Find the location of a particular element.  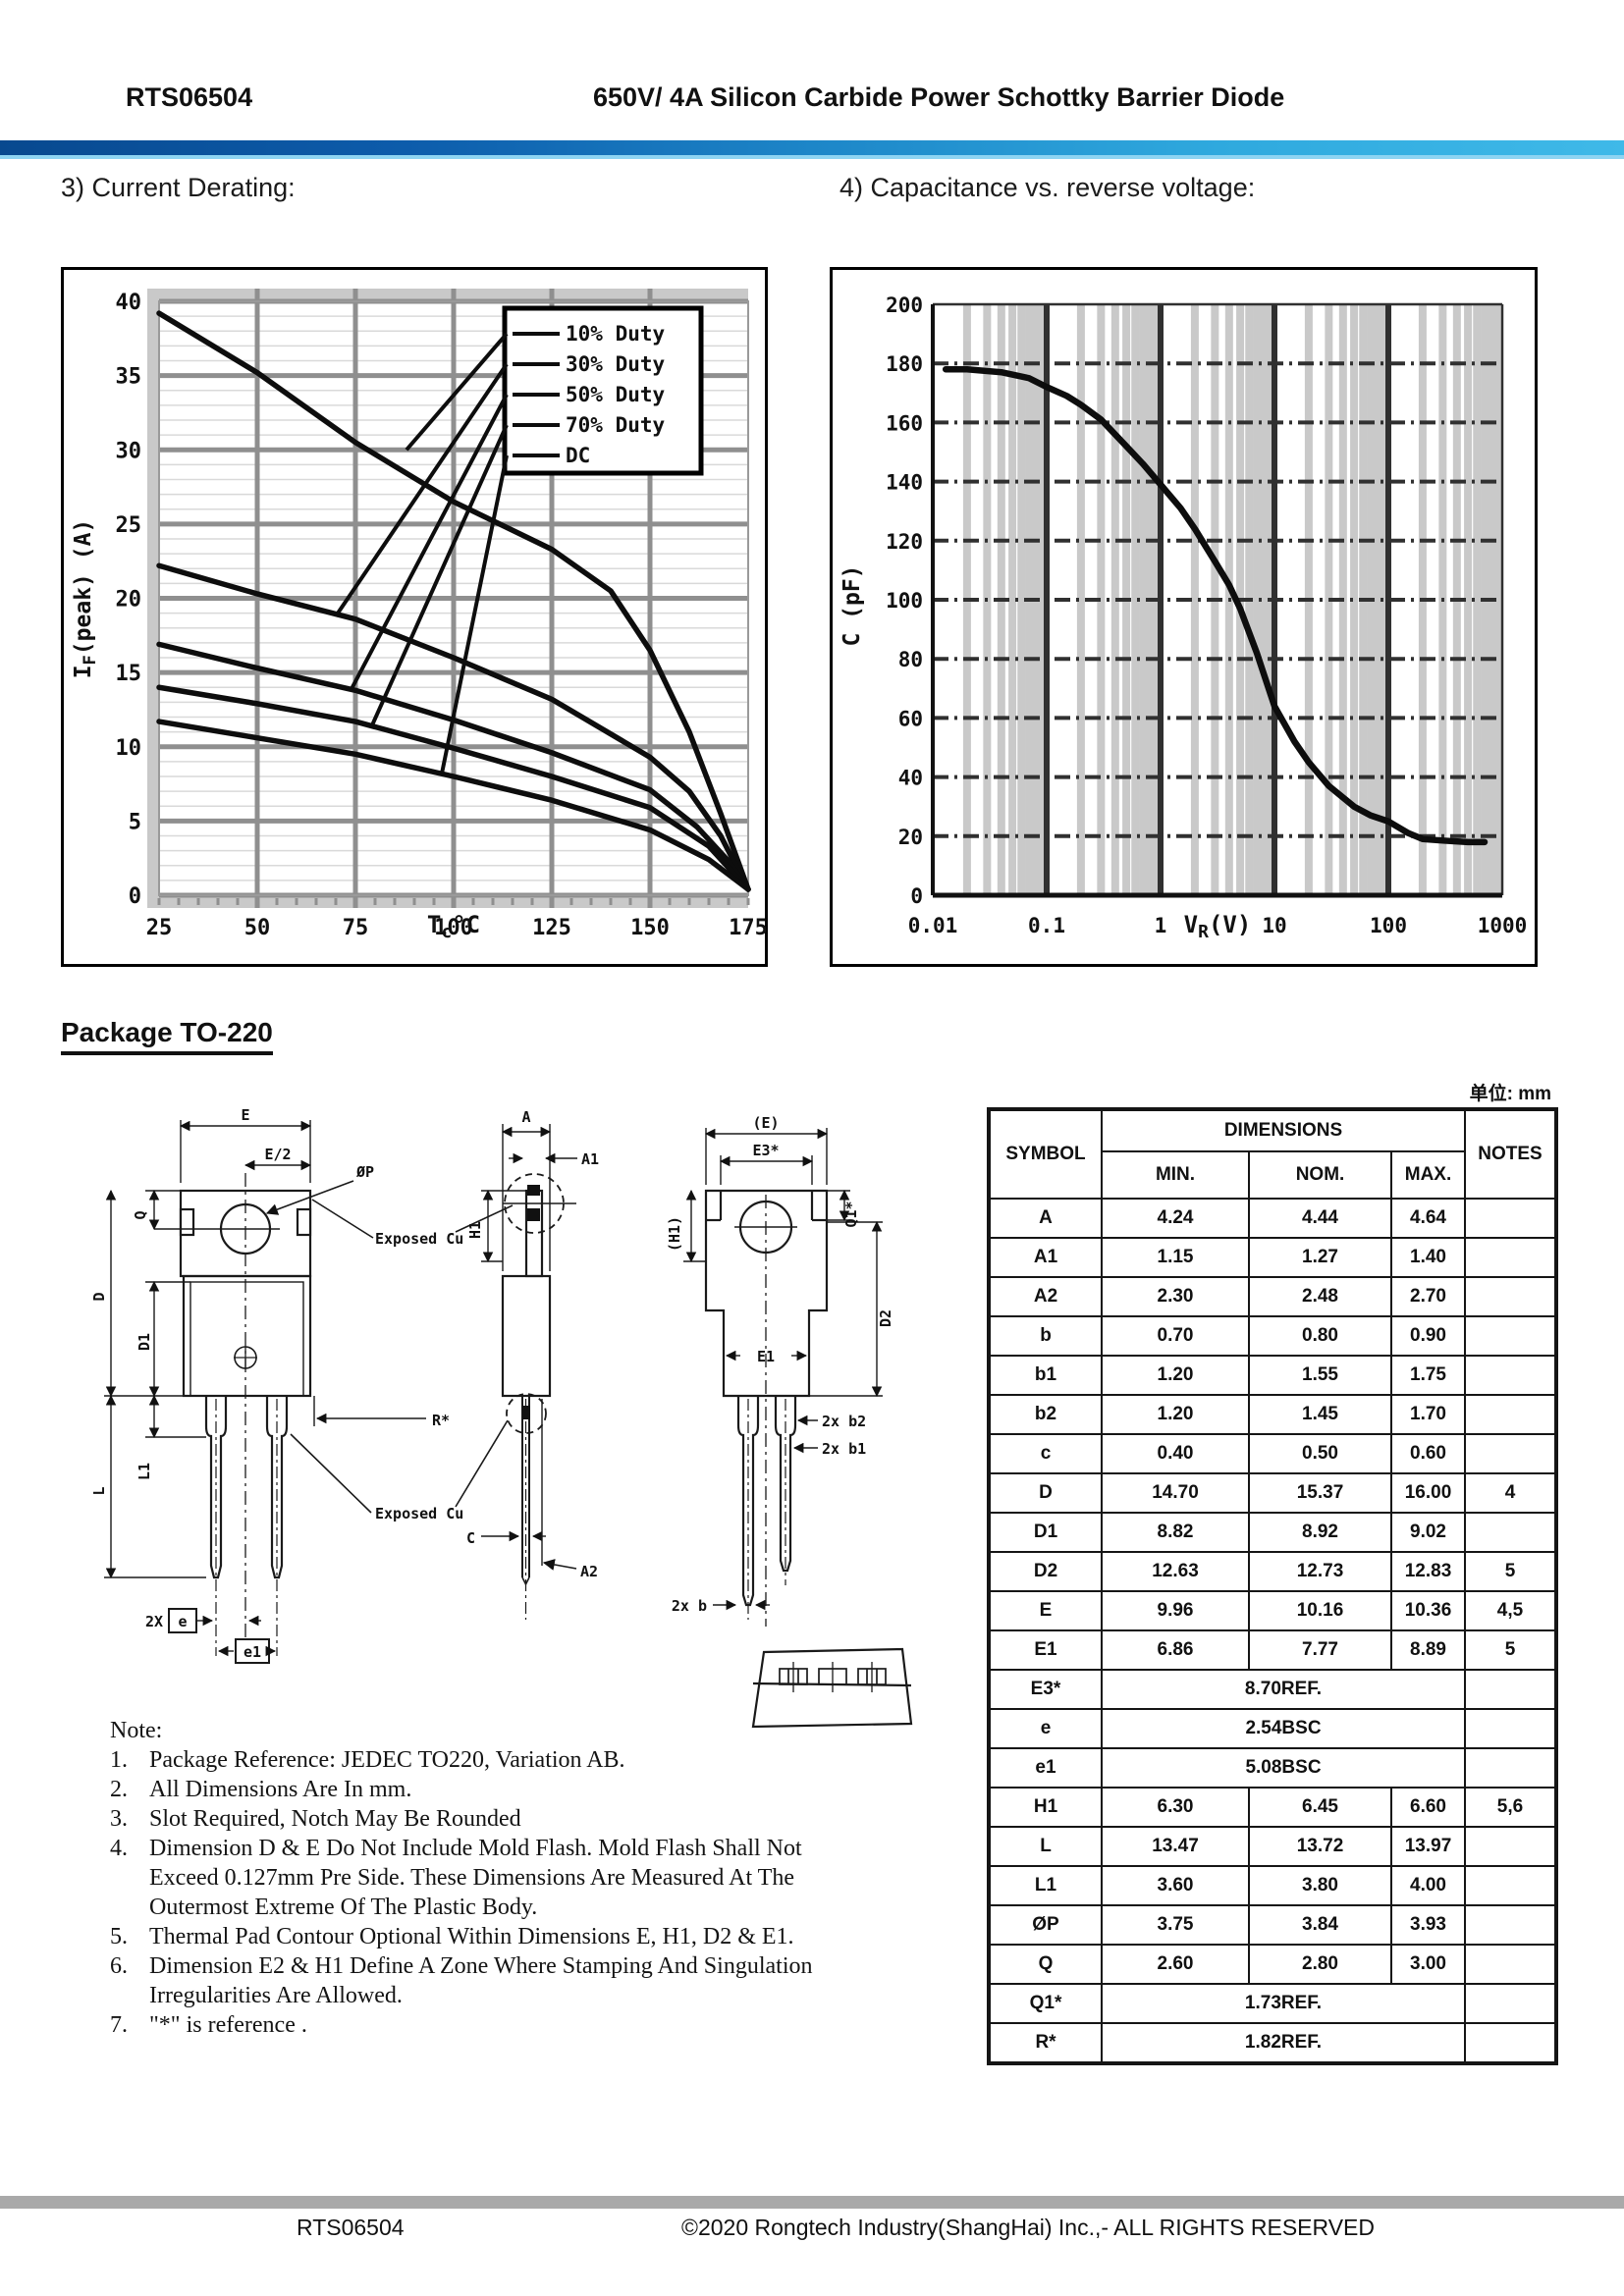

table-row: E1 6.86 7.77 8.89 5 is located at coordinates (1273, 1650).